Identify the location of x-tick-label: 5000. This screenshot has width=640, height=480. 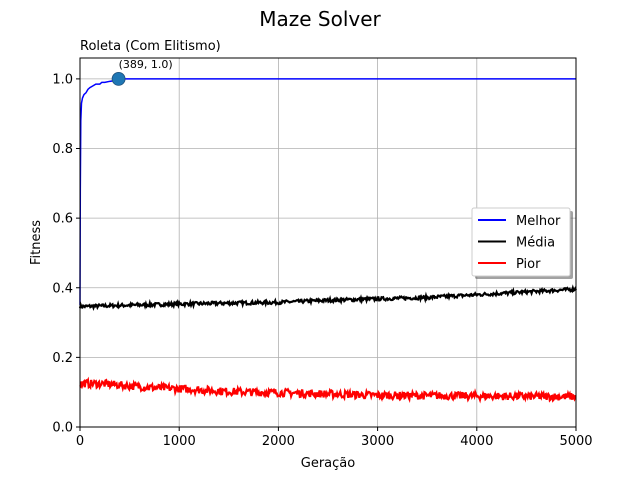
(575, 441).